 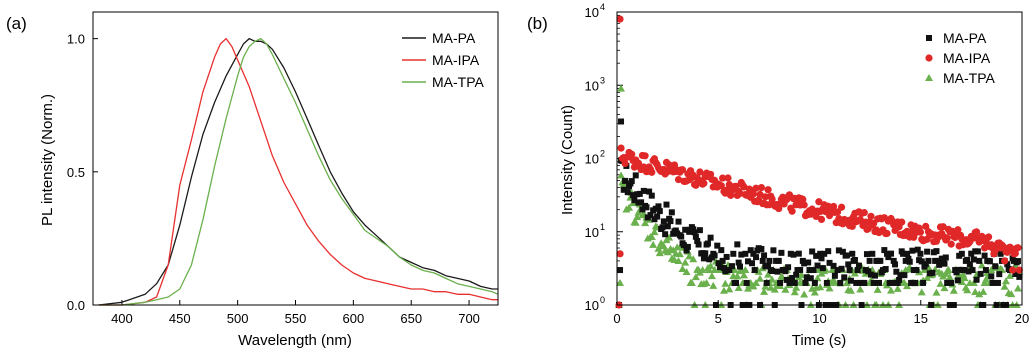 I want to click on x-tick-label: 400, so click(x=122, y=318).